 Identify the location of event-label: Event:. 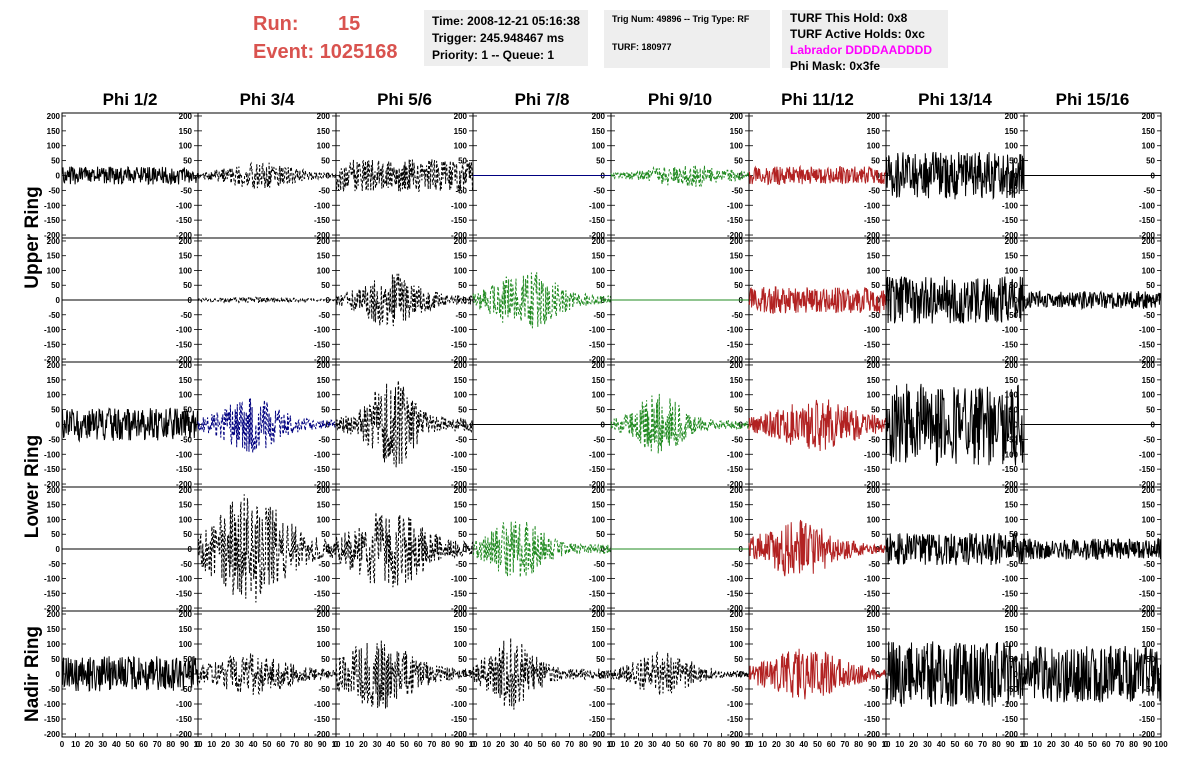
(284, 52).